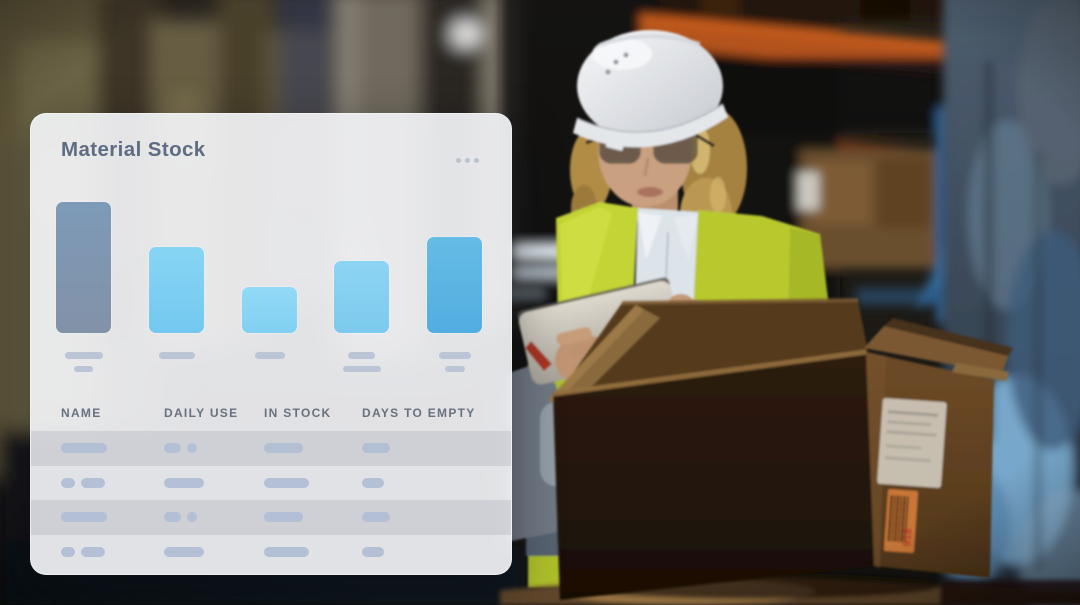 This screenshot has height=605, width=1080. I want to click on ellipsis-menu-button, so click(467, 160).